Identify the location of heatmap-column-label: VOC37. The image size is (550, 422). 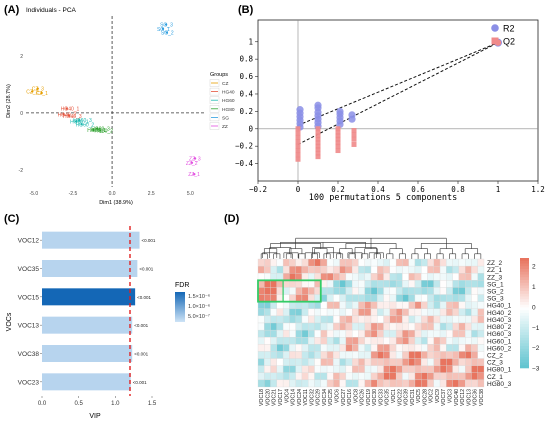
(444, 397).